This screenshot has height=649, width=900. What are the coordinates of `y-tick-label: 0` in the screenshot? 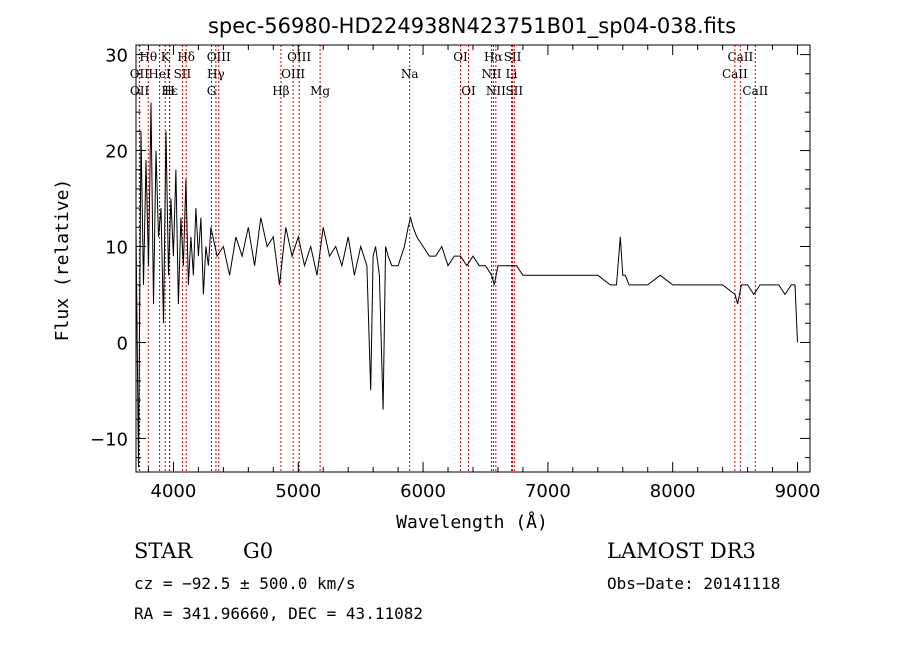 It's located at (122, 343).